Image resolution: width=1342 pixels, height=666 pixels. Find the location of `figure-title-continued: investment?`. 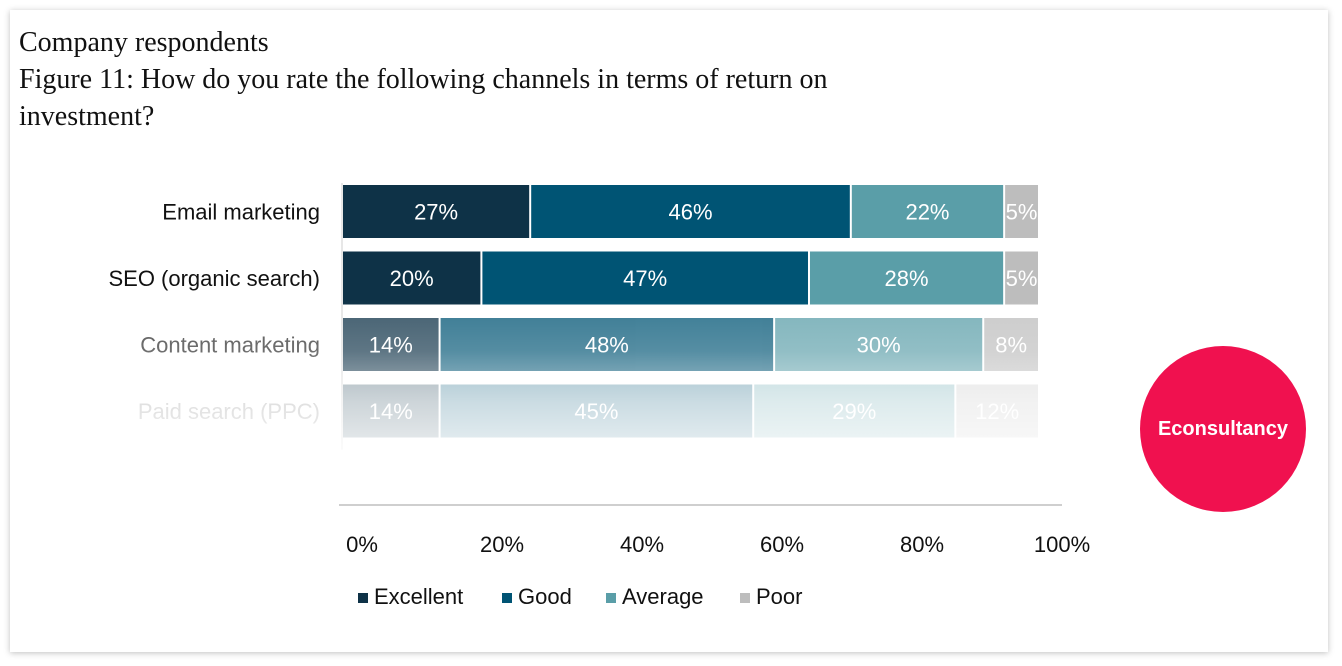

figure-title-continued: investment? is located at coordinates (87, 116).